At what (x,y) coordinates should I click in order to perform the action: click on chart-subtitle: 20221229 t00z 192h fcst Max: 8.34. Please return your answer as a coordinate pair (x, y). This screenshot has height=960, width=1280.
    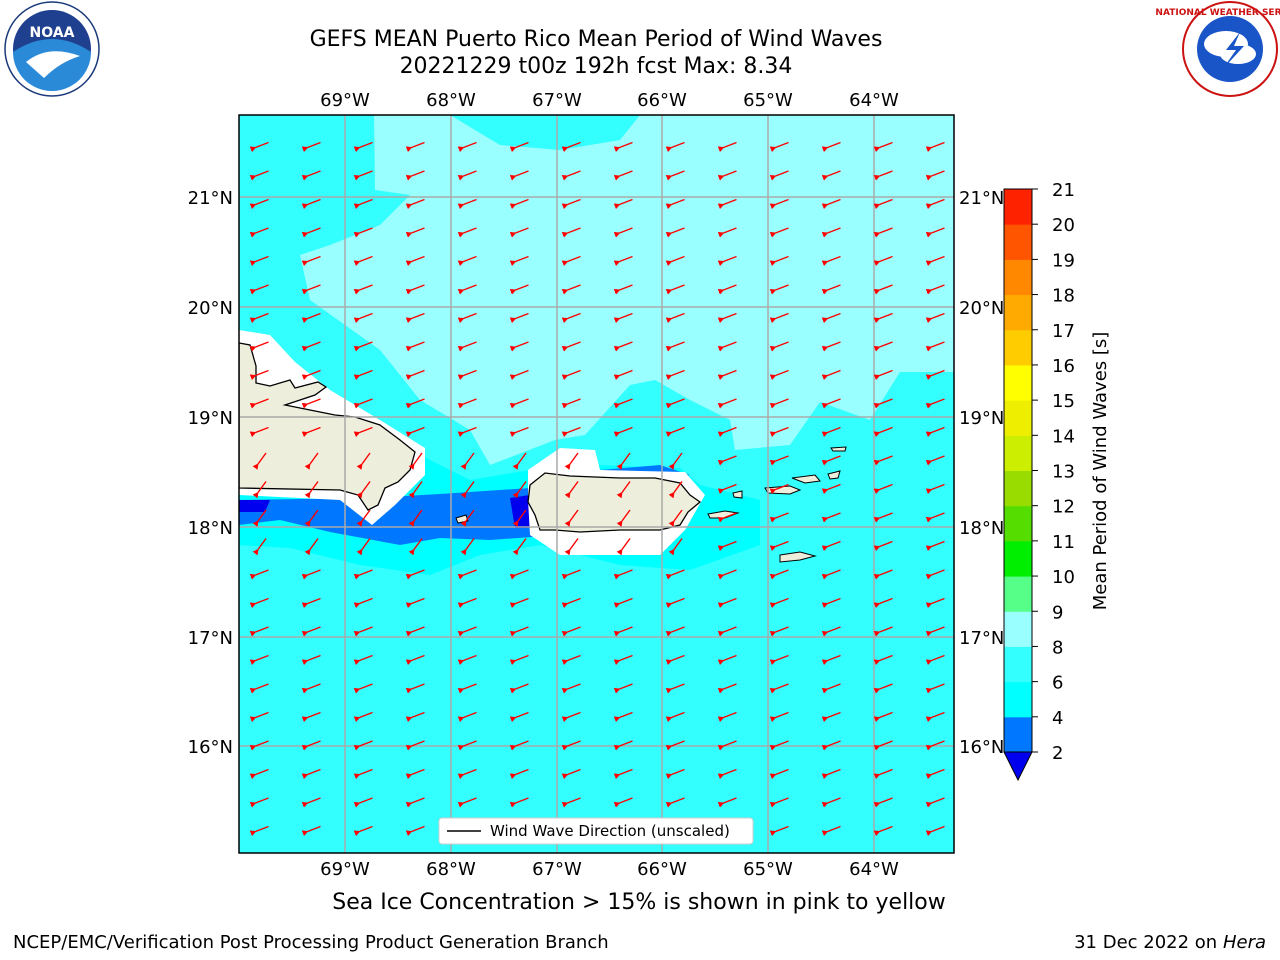
    Looking at the image, I should click on (596, 66).